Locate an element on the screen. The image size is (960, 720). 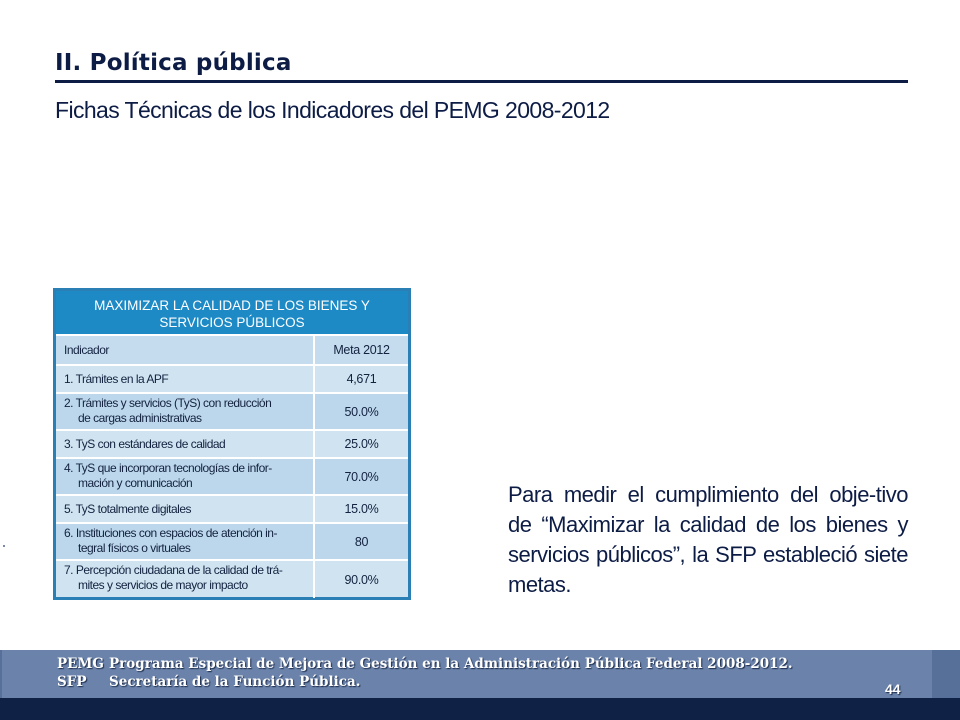
title-underline is located at coordinates (481, 81).